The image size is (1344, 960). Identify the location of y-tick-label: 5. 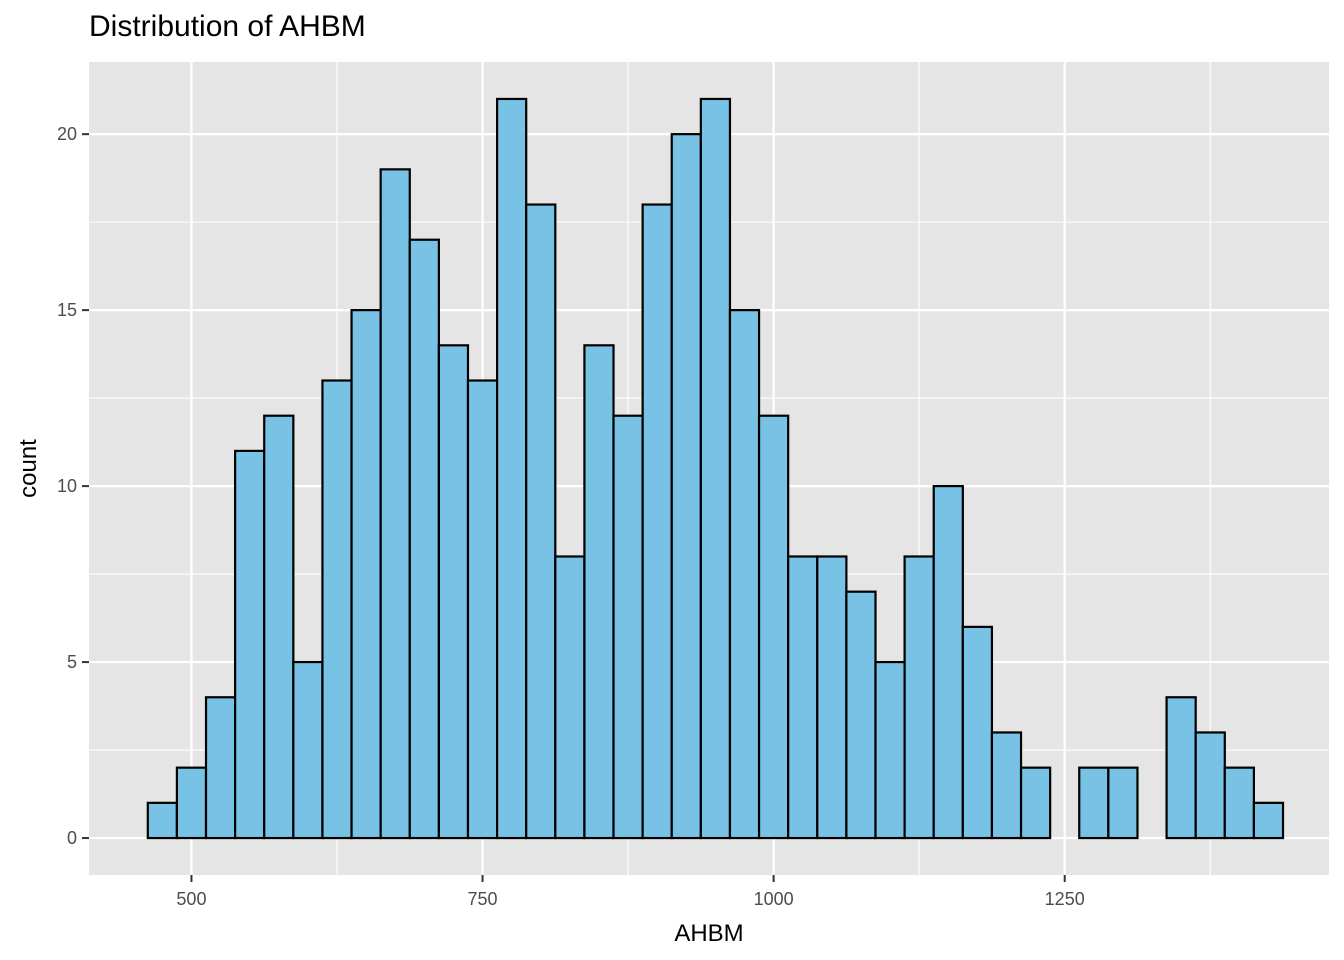
(72, 662).